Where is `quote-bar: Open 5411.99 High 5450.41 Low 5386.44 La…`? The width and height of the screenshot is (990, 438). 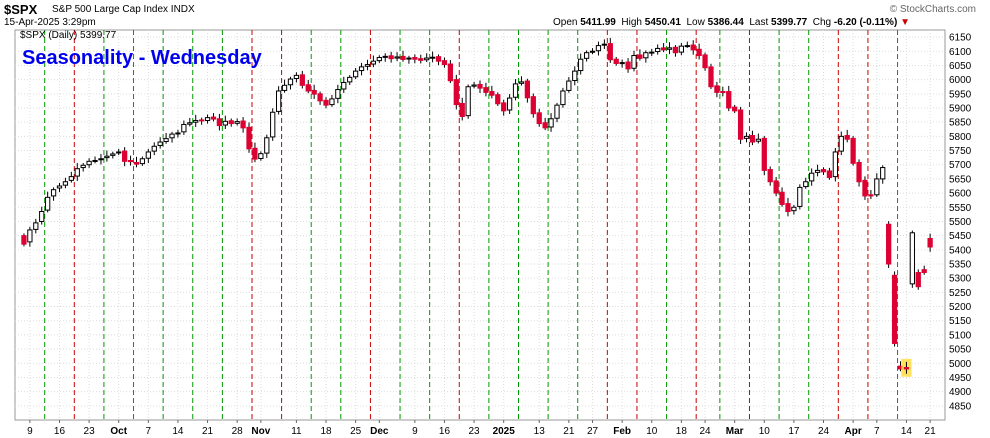
quote-bar: Open 5411.99 High 5450.41 Low 5386.44 La… is located at coordinates (731, 22).